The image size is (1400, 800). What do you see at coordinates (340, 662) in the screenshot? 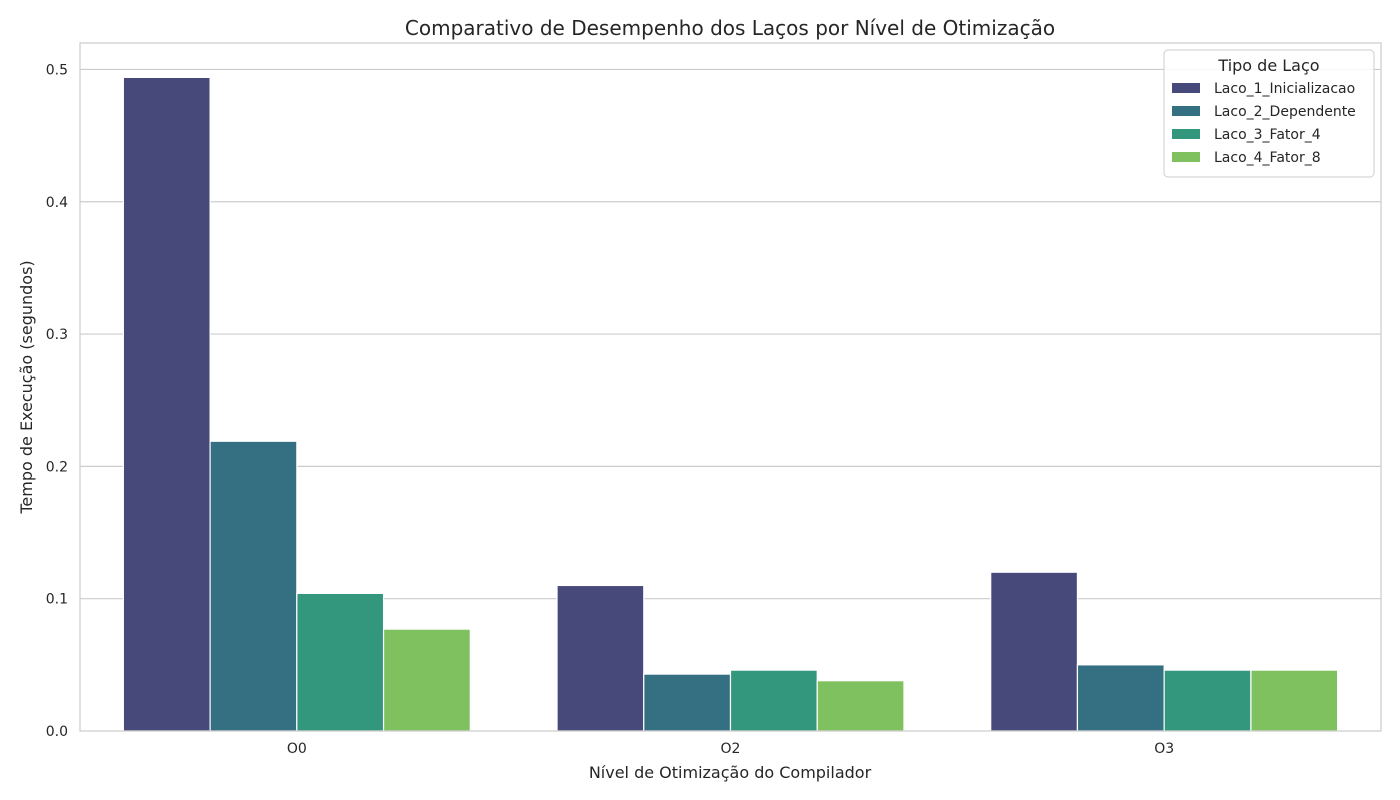
I see `bar-laco-3-fator-4-o0` at bounding box center [340, 662].